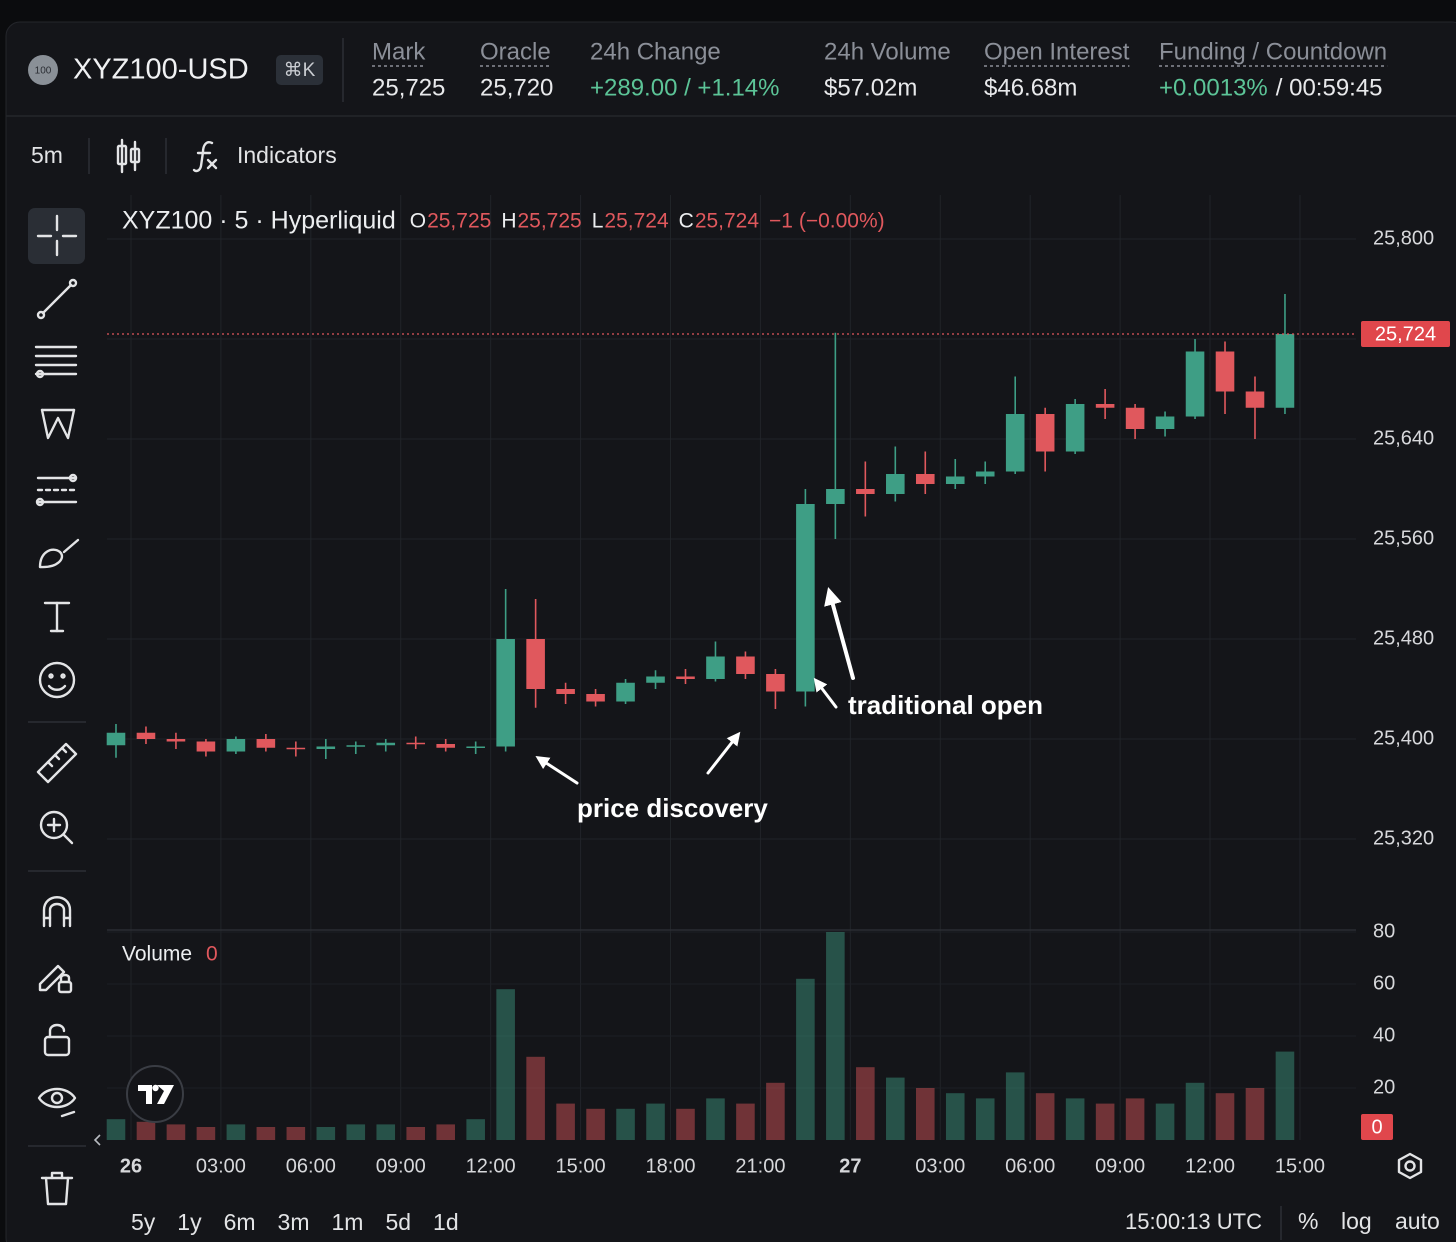 Image resolution: width=1456 pixels, height=1242 pixels. Describe the element at coordinates (1384, 1035) in the screenshot. I see `volume-tick-label: 40` at that location.